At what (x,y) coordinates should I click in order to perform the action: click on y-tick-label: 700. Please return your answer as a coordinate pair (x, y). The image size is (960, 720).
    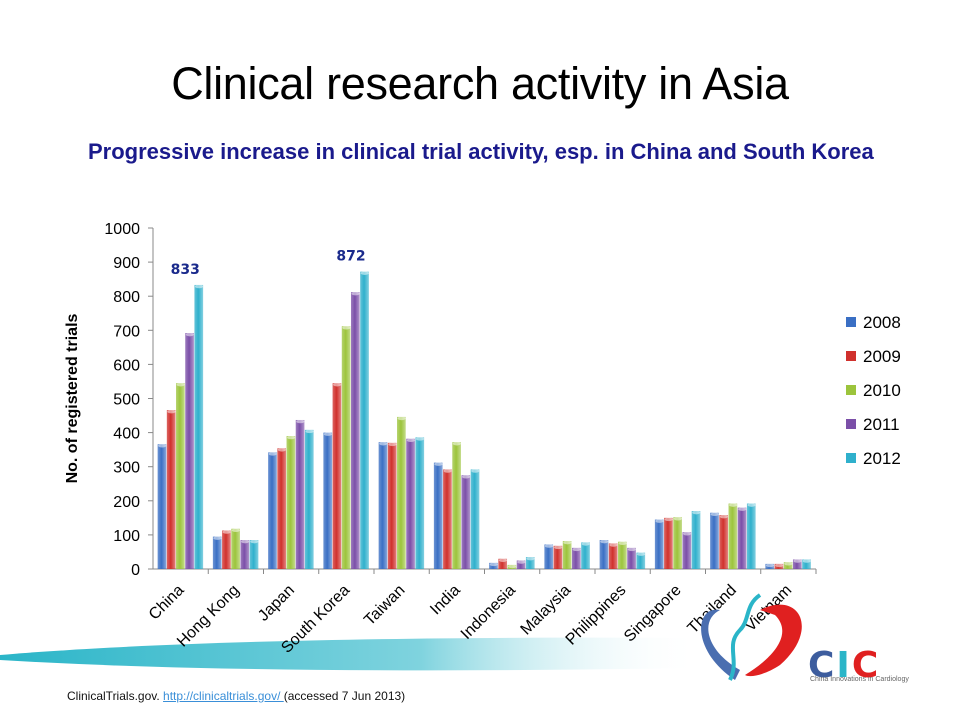
    Looking at the image, I should click on (126, 331).